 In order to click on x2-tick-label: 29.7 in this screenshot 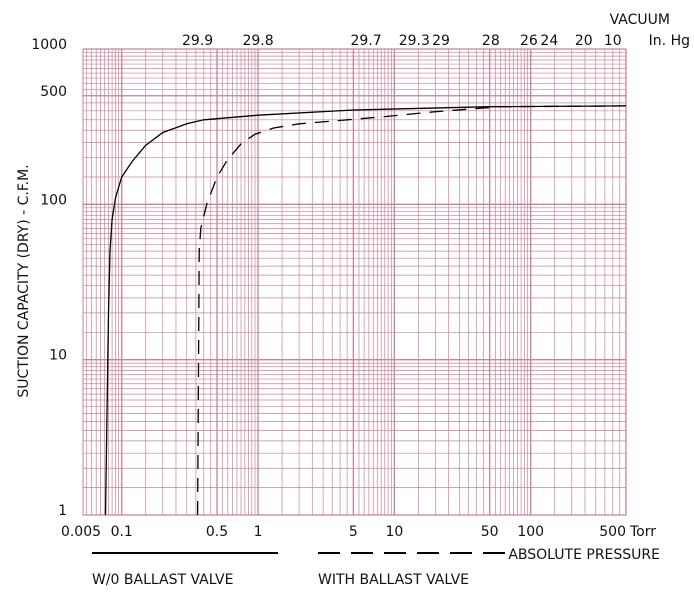, I will do `click(365, 41)`.